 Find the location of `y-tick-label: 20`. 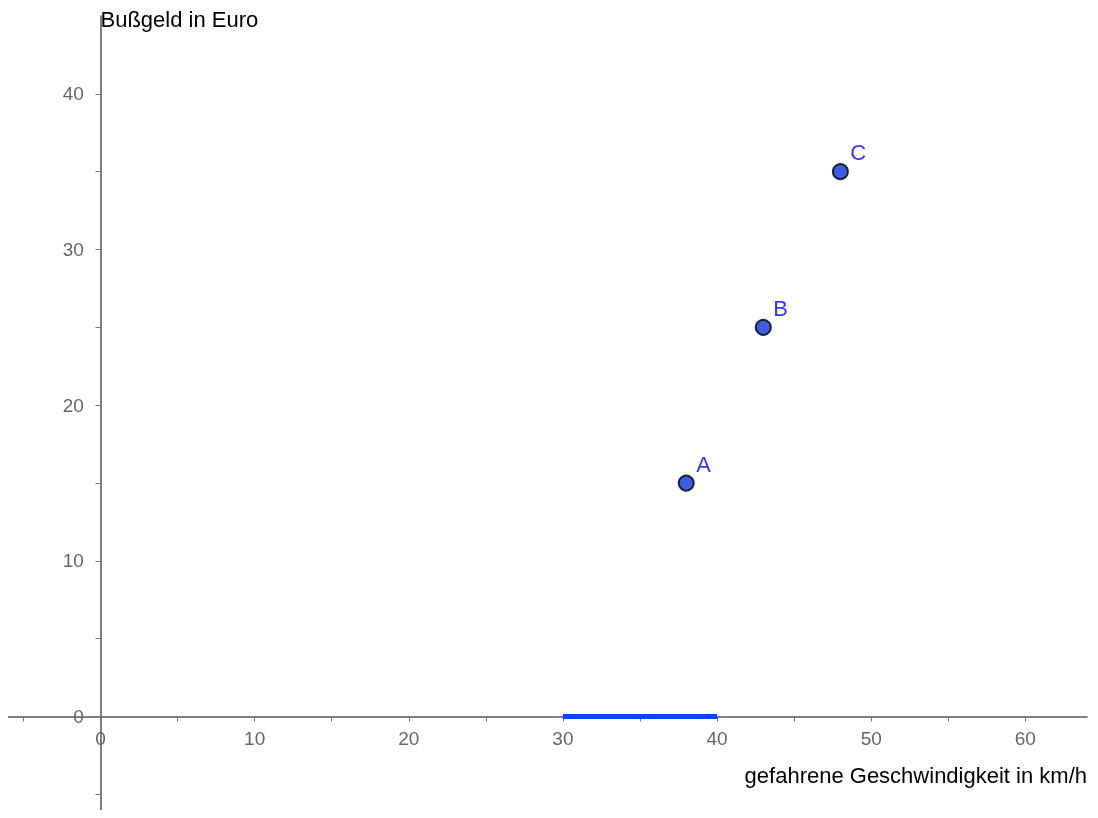

y-tick-label: 20 is located at coordinates (73, 405).